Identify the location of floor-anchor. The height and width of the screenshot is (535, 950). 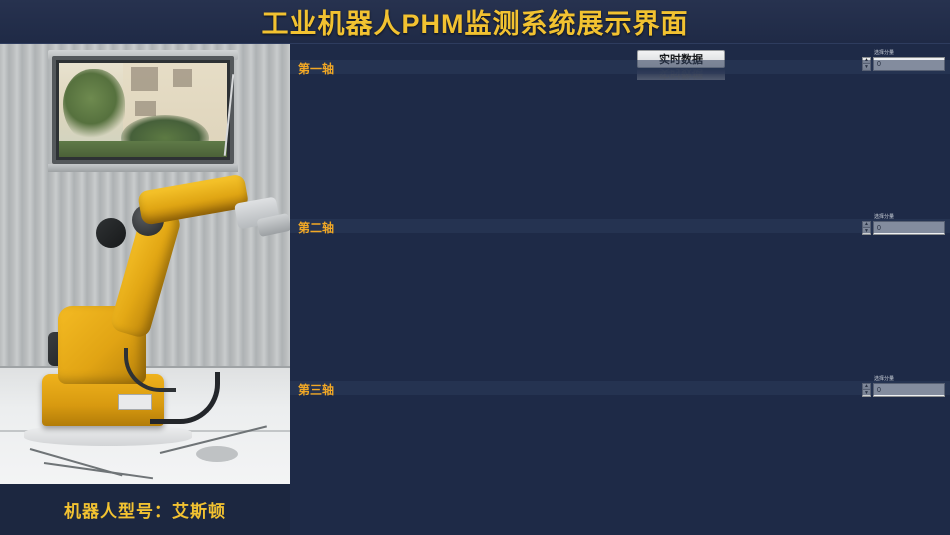
(217, 454).